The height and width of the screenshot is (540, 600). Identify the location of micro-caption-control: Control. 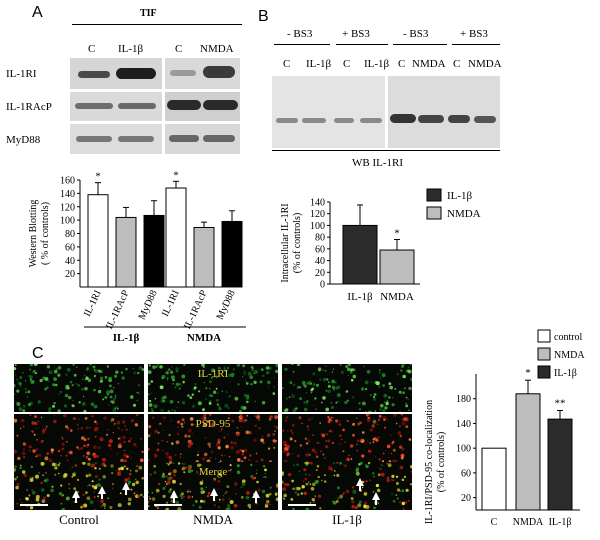
(79, 519).